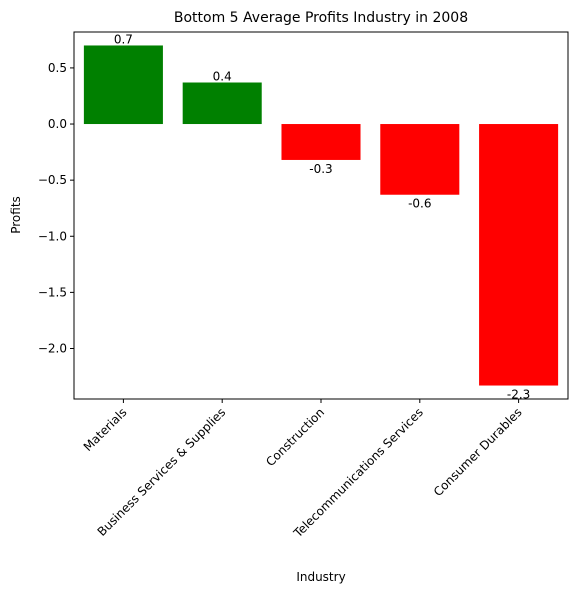  I want to click on y-tick-label-0: 0.5, so click(57, 68).